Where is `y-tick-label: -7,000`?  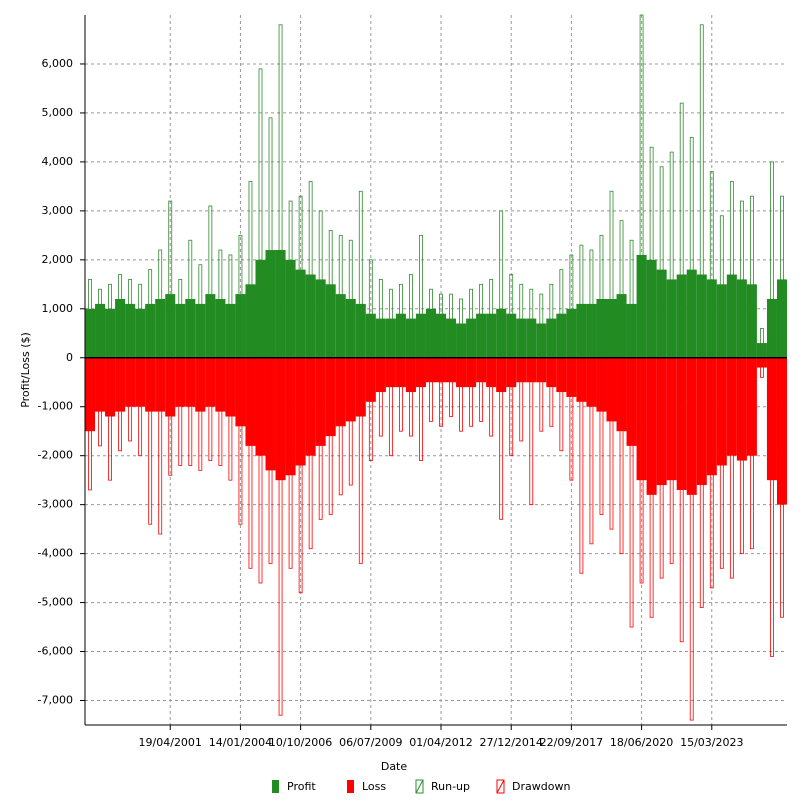 y-tick-label: -7,000 is located at coordinates (55, 700).